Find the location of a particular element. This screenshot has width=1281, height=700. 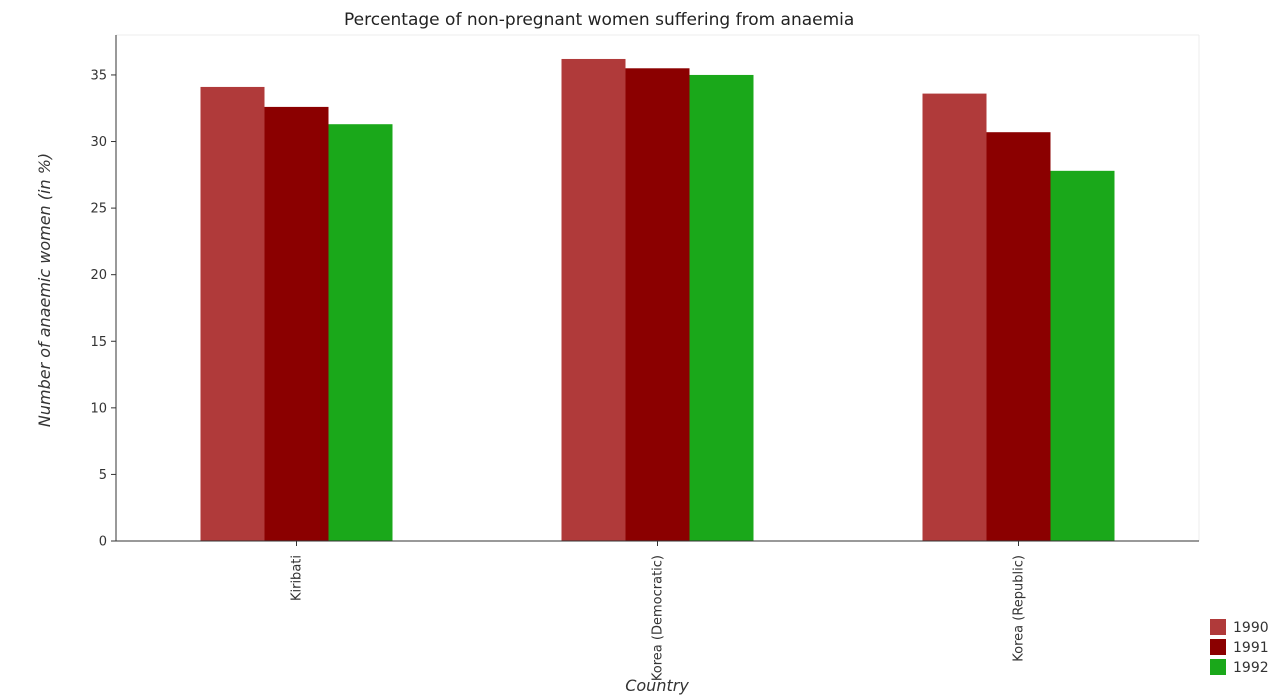

legend: 1990 1991 1992 is located at coordinates (1239, 647).